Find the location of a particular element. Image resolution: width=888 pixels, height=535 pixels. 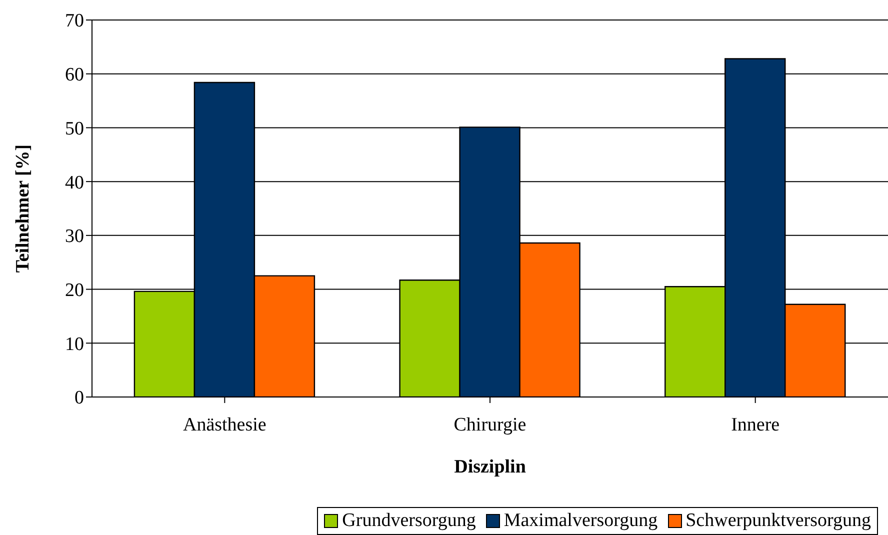

y-tick-label: 20 is located at coordinates (74, 291).